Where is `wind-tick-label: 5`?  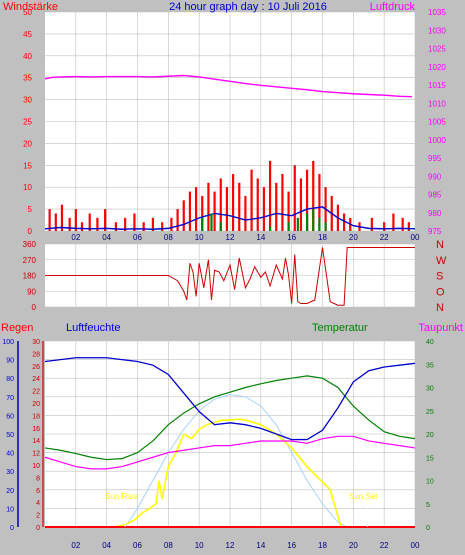 wind-tick-label: 5 is located at coordinates (30, 209).